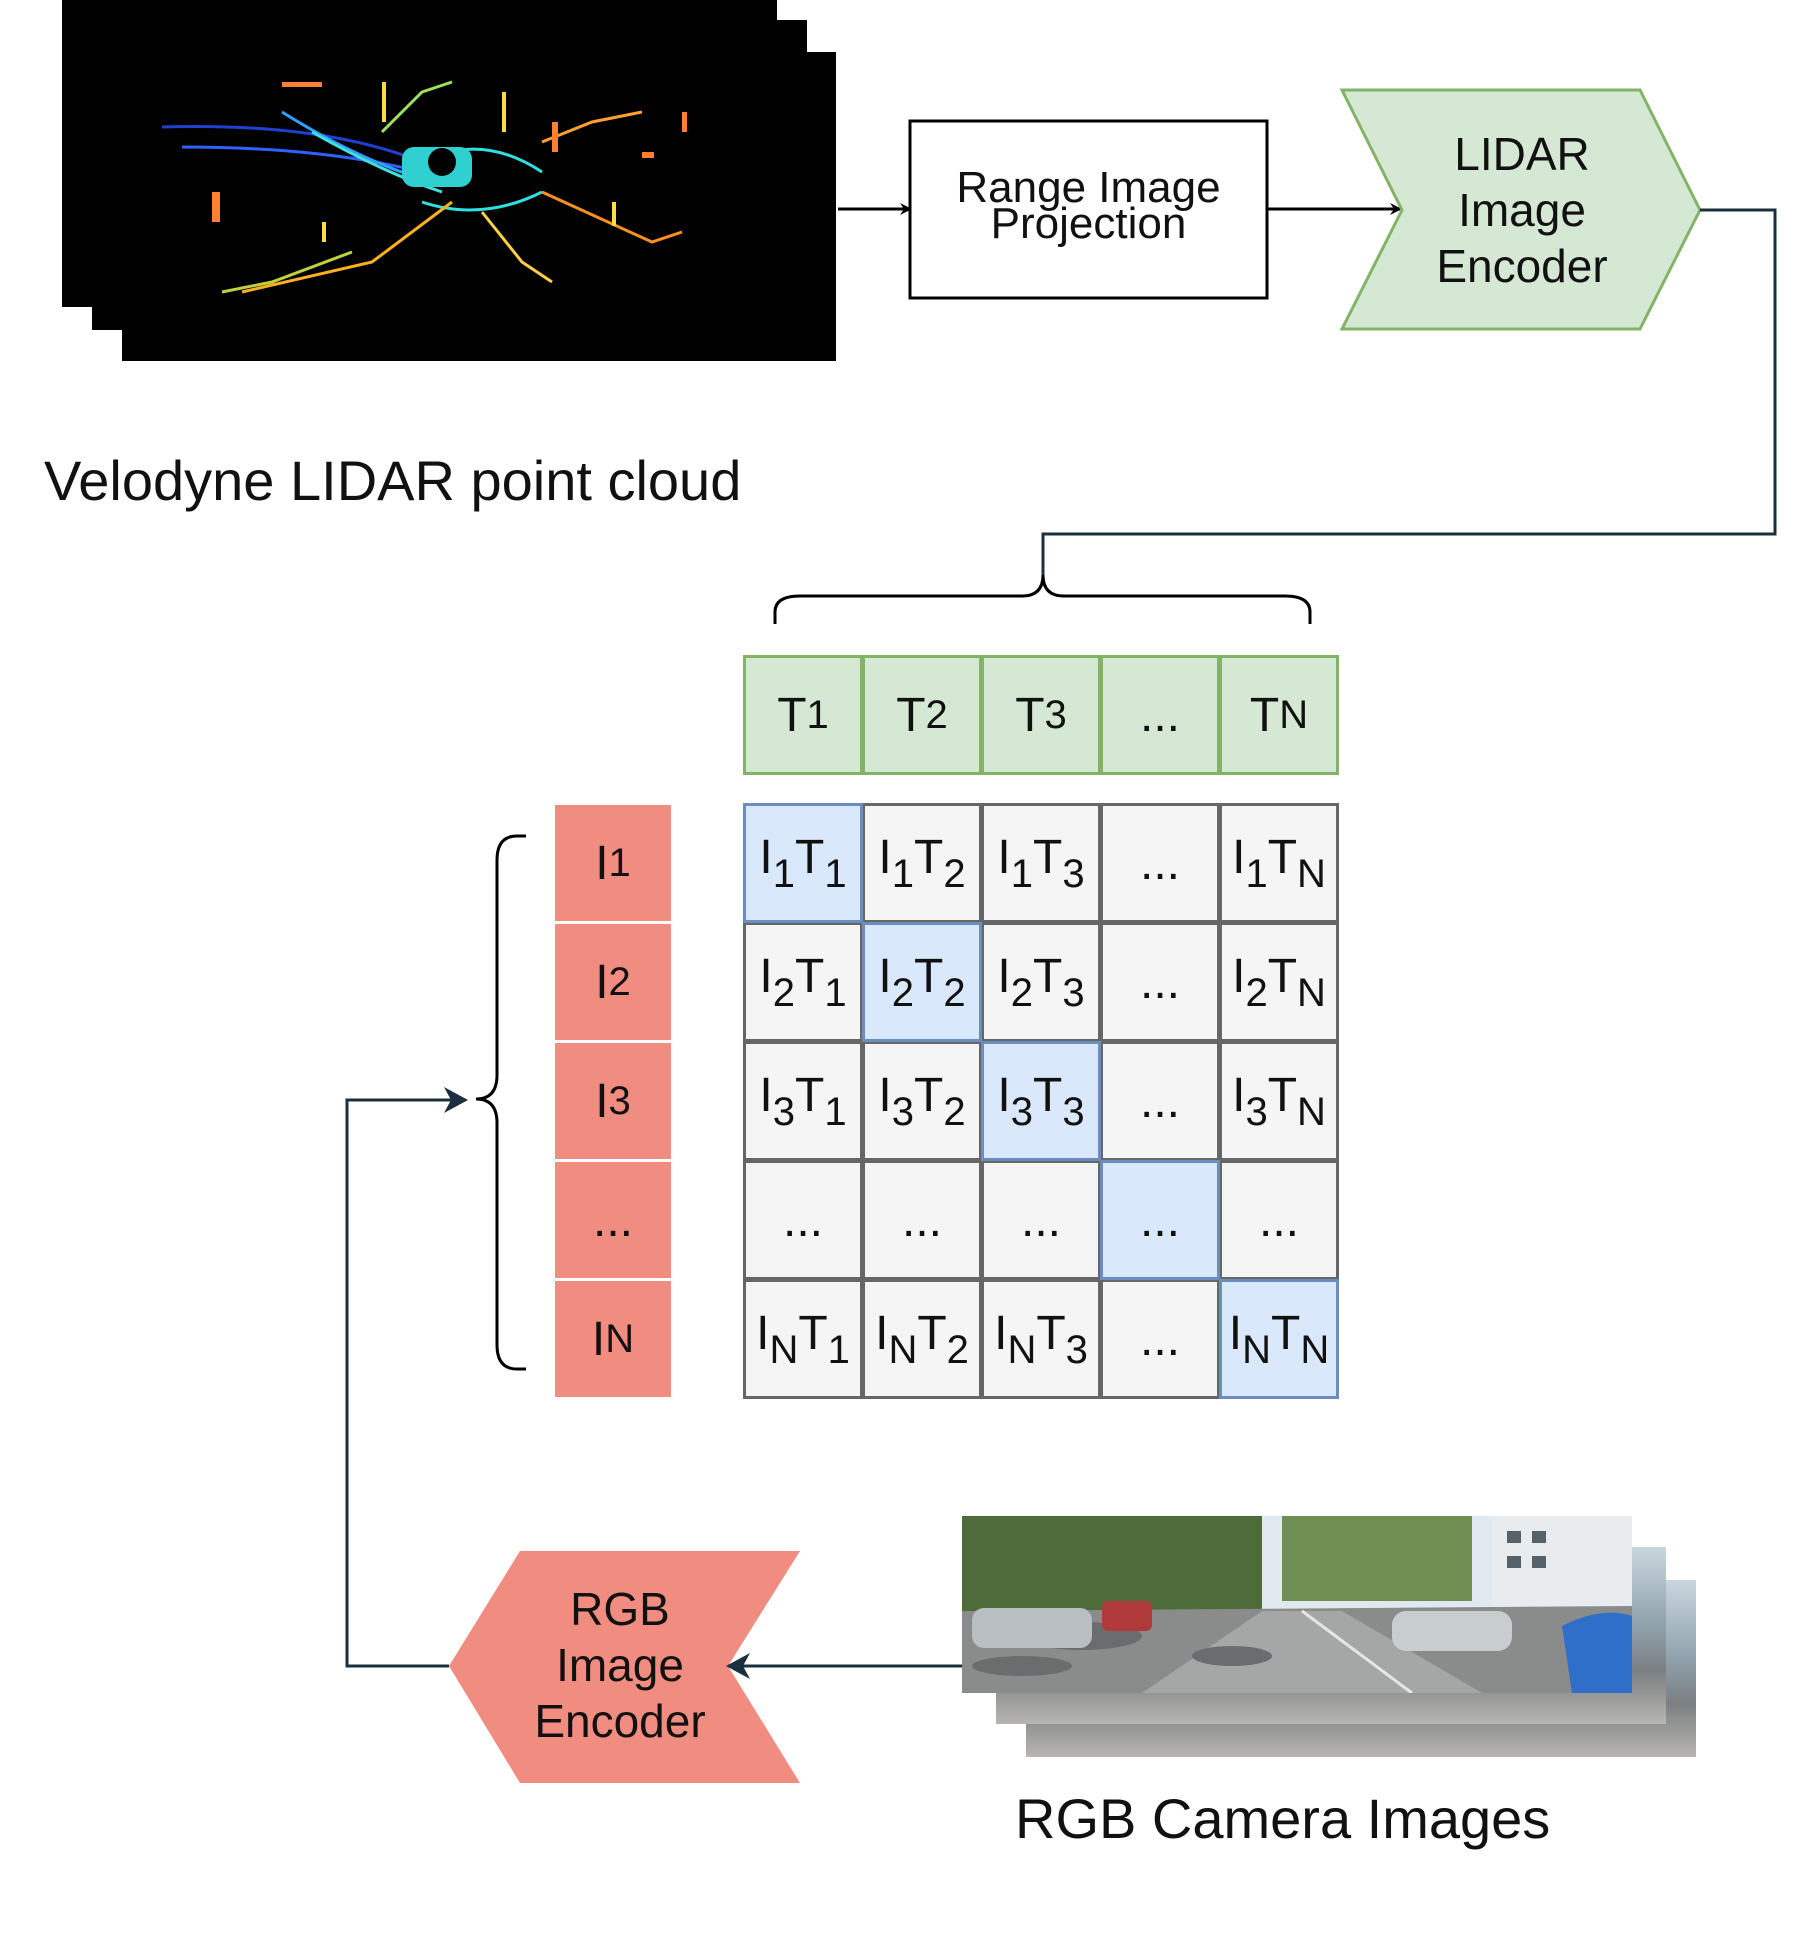 The image size is (1797, 1956). Describe the element at coordinates (1409, 391) in the screenshot. I see `connector-encoder-to-tokens` at that location.